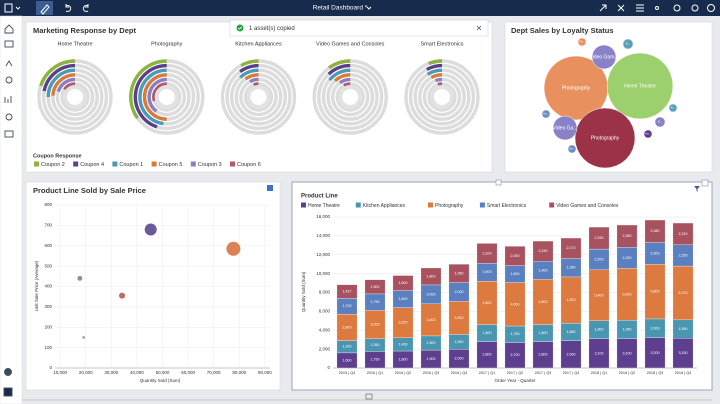 The image size is (720, 404). What do you see at coordinates (9, 63) in the screenshot?
I see `pin-icon` at bounding box center [9, 63].